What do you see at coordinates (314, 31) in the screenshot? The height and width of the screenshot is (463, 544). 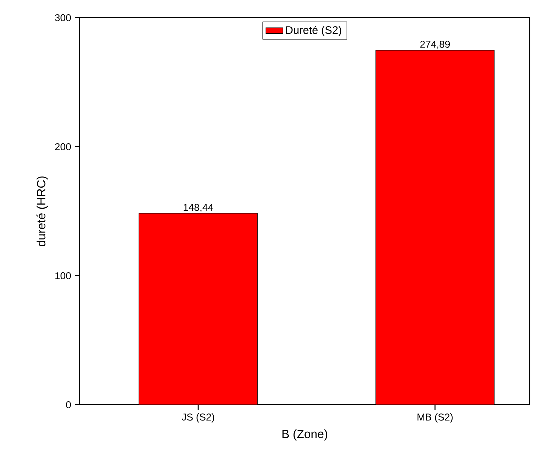 I see `legend-label: Dureté (S2)` at bounding box center [314, 31].